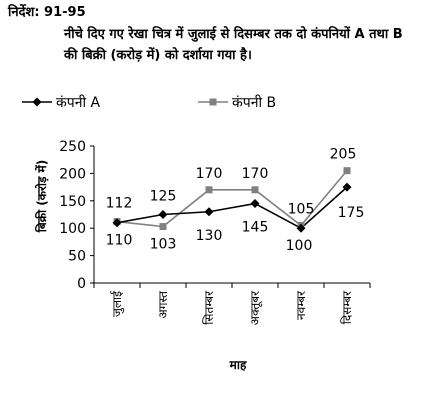 The height and width of the screenshot is (420, 441). Describe the element at coordinates (301, 209) in the screenshot. I see `data-label: 105` at that location.